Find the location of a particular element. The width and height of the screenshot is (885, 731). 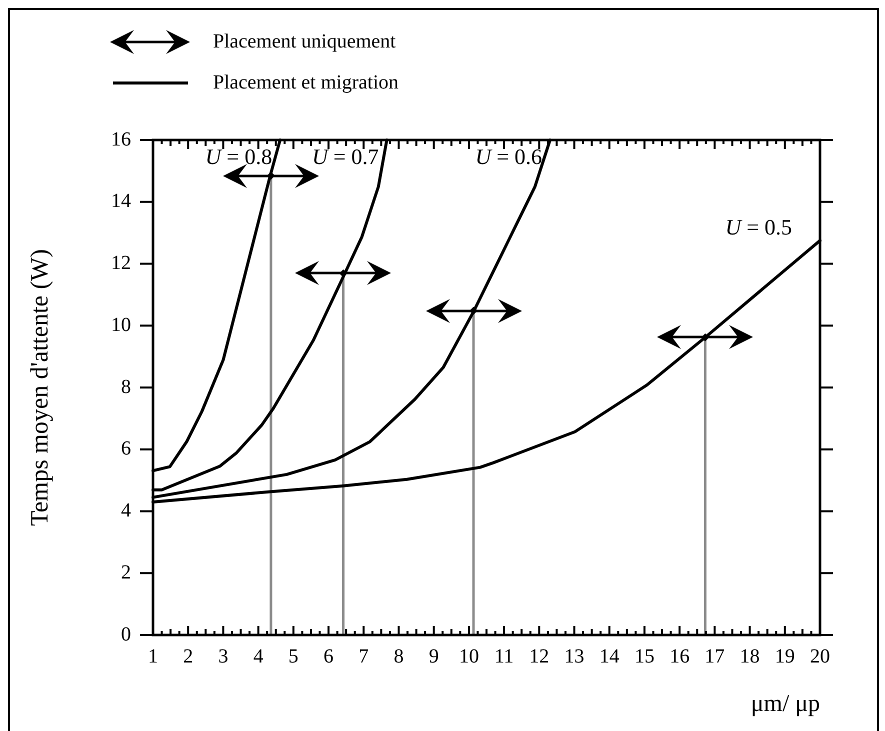

x-tick-label: 11 is located at coordinates (504, 656).